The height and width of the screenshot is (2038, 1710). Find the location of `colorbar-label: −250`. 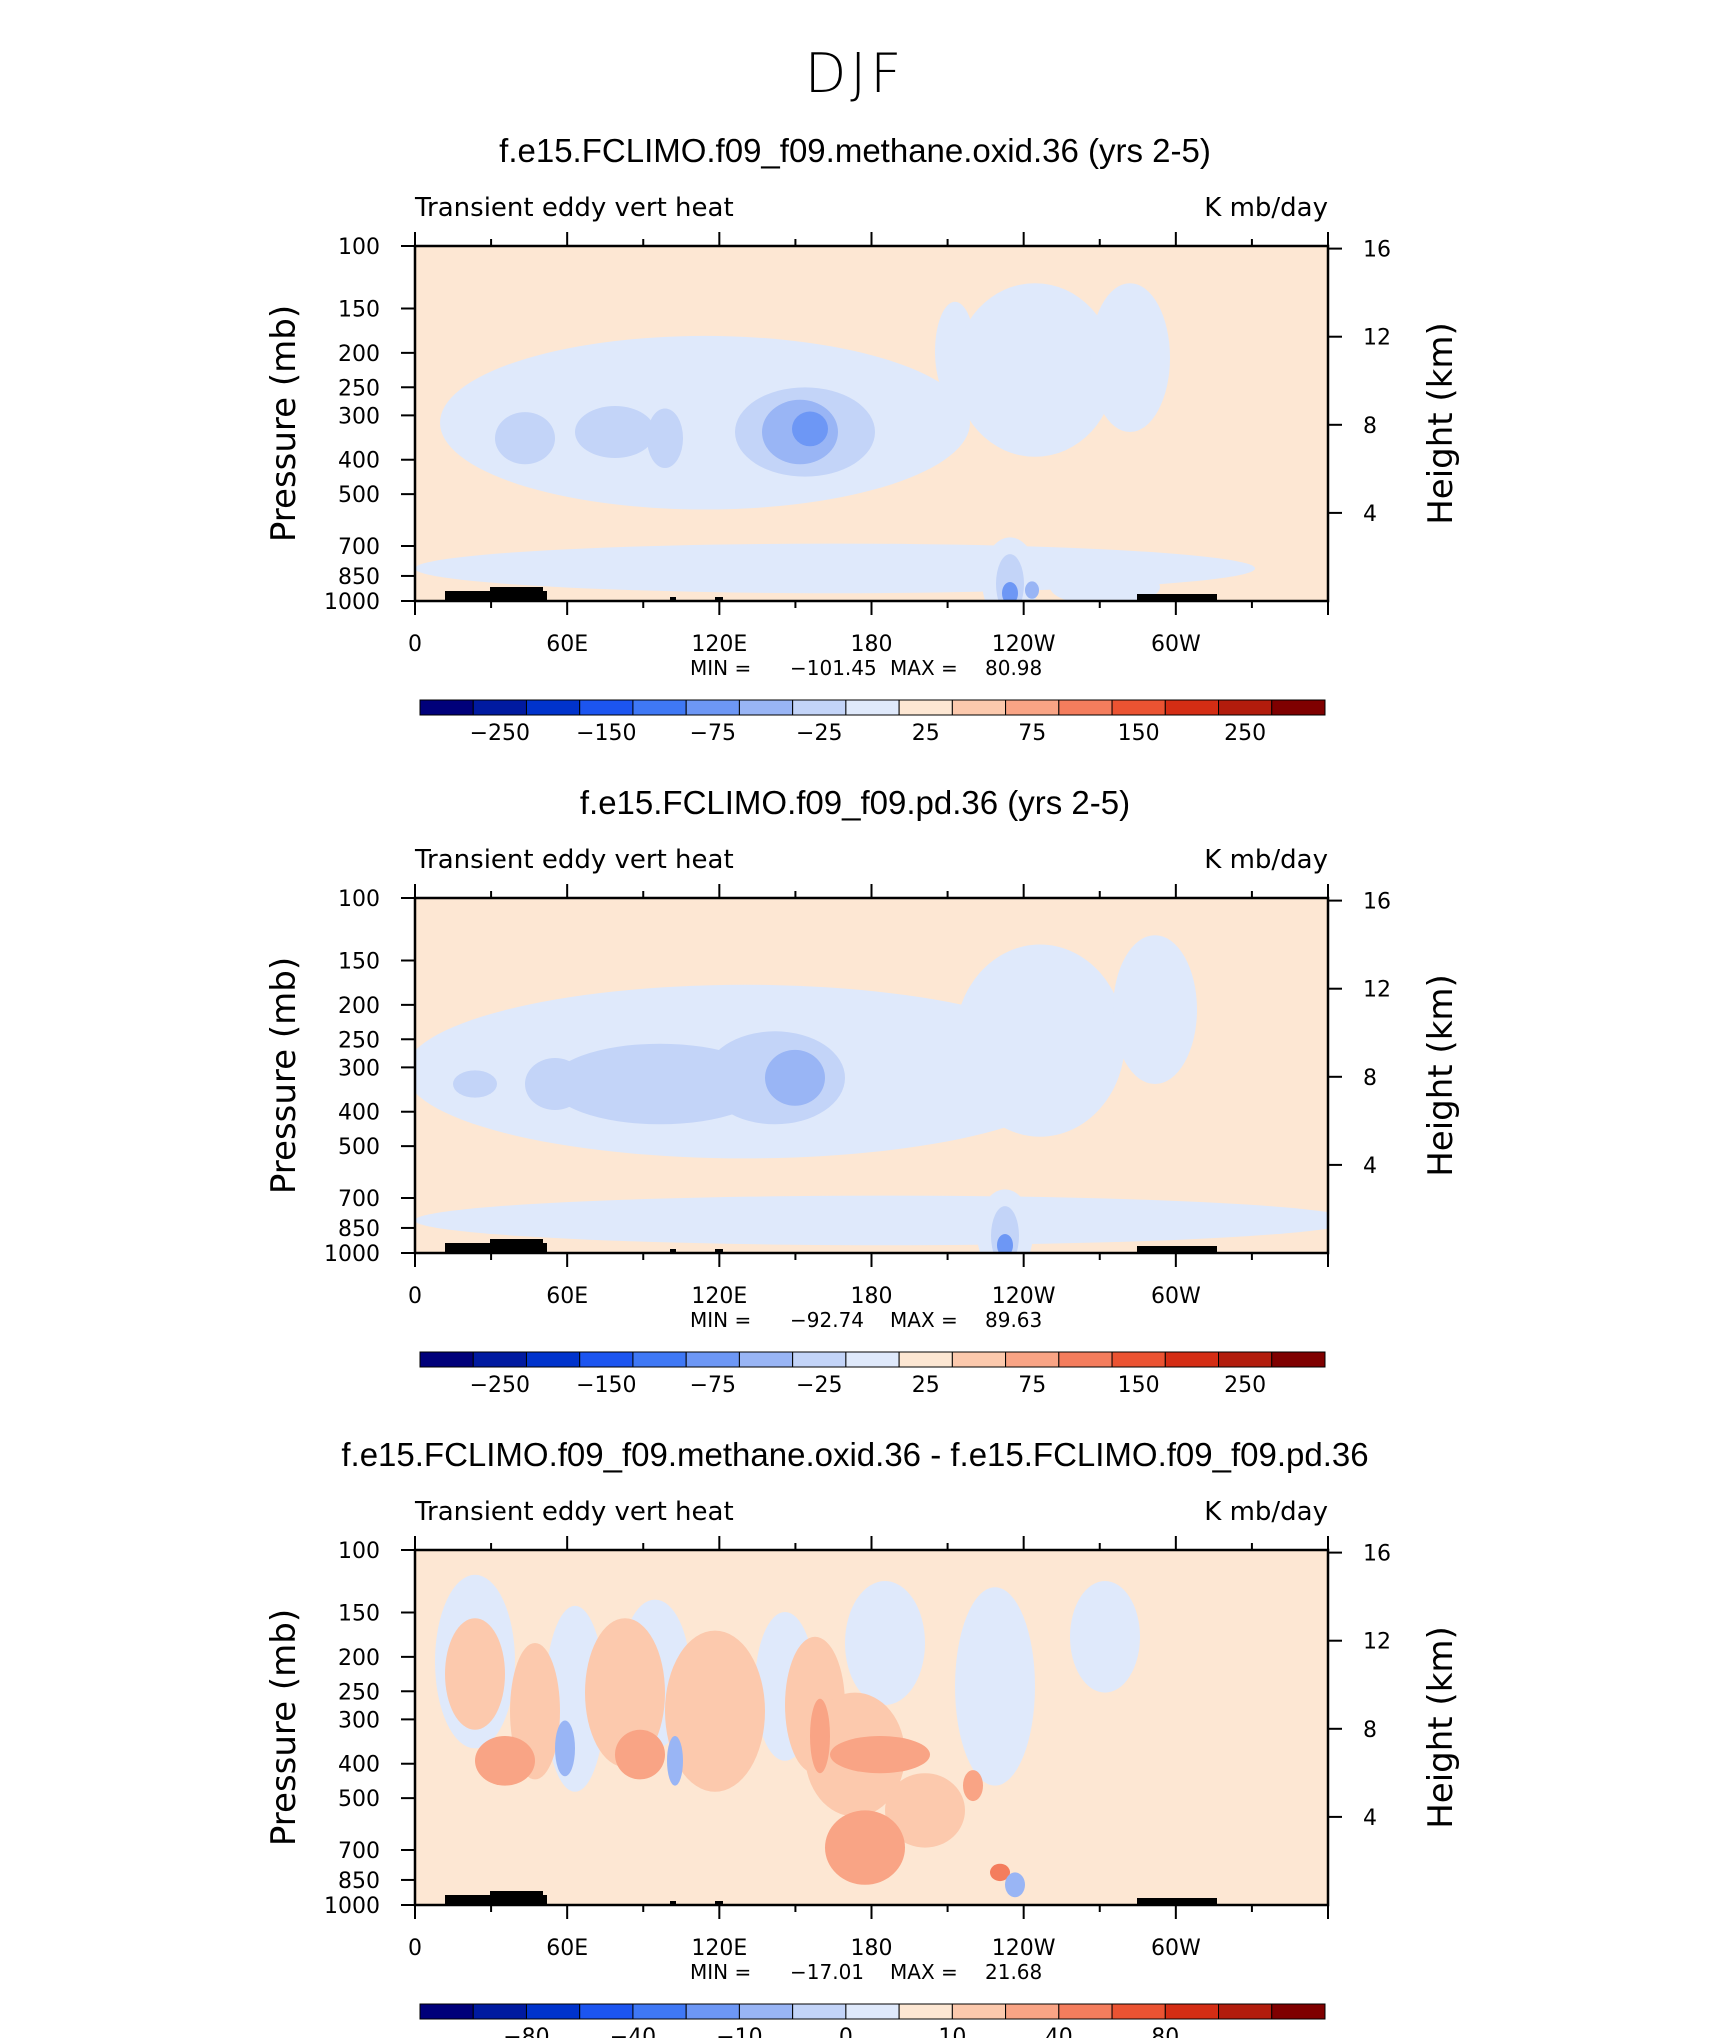

colorbar-label: −250 is located at coordinates (500, 733).